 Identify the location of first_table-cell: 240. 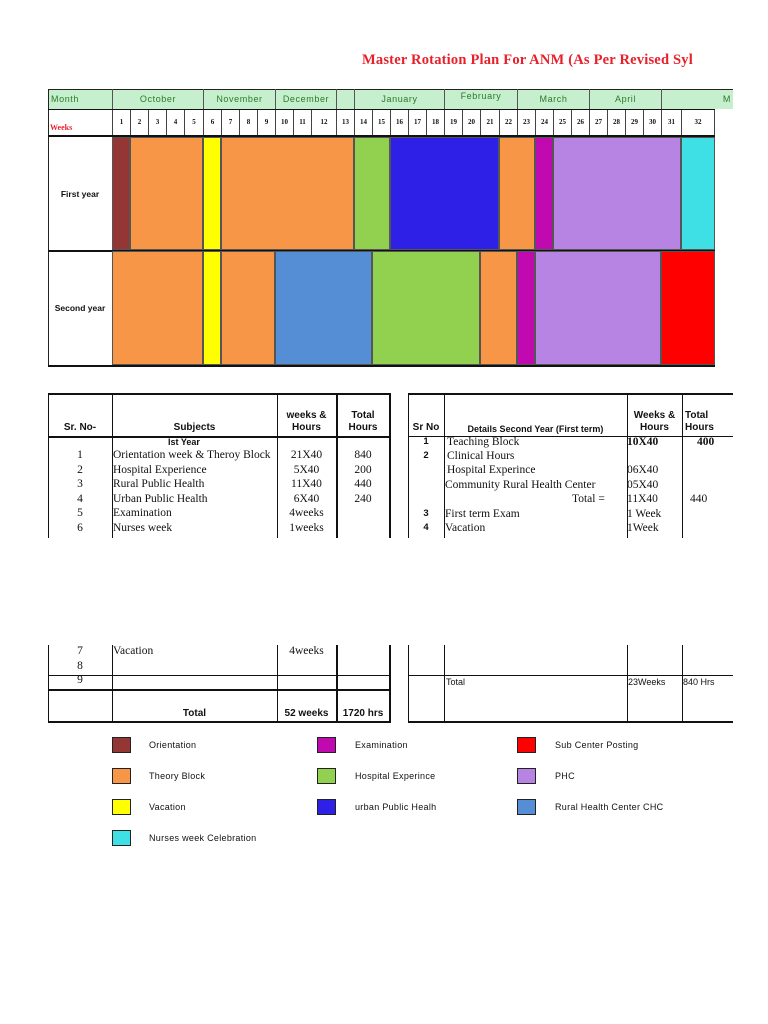
(363, 499).